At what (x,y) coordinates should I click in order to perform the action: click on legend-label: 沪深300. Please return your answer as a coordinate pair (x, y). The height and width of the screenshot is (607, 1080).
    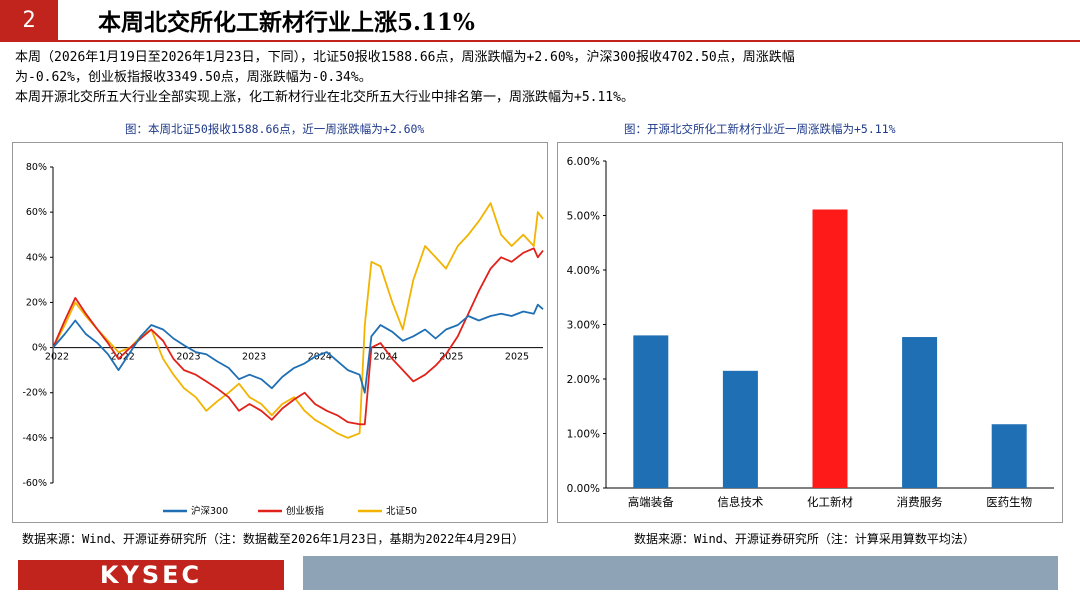
    Looking at the image, I should click on (209, 511).